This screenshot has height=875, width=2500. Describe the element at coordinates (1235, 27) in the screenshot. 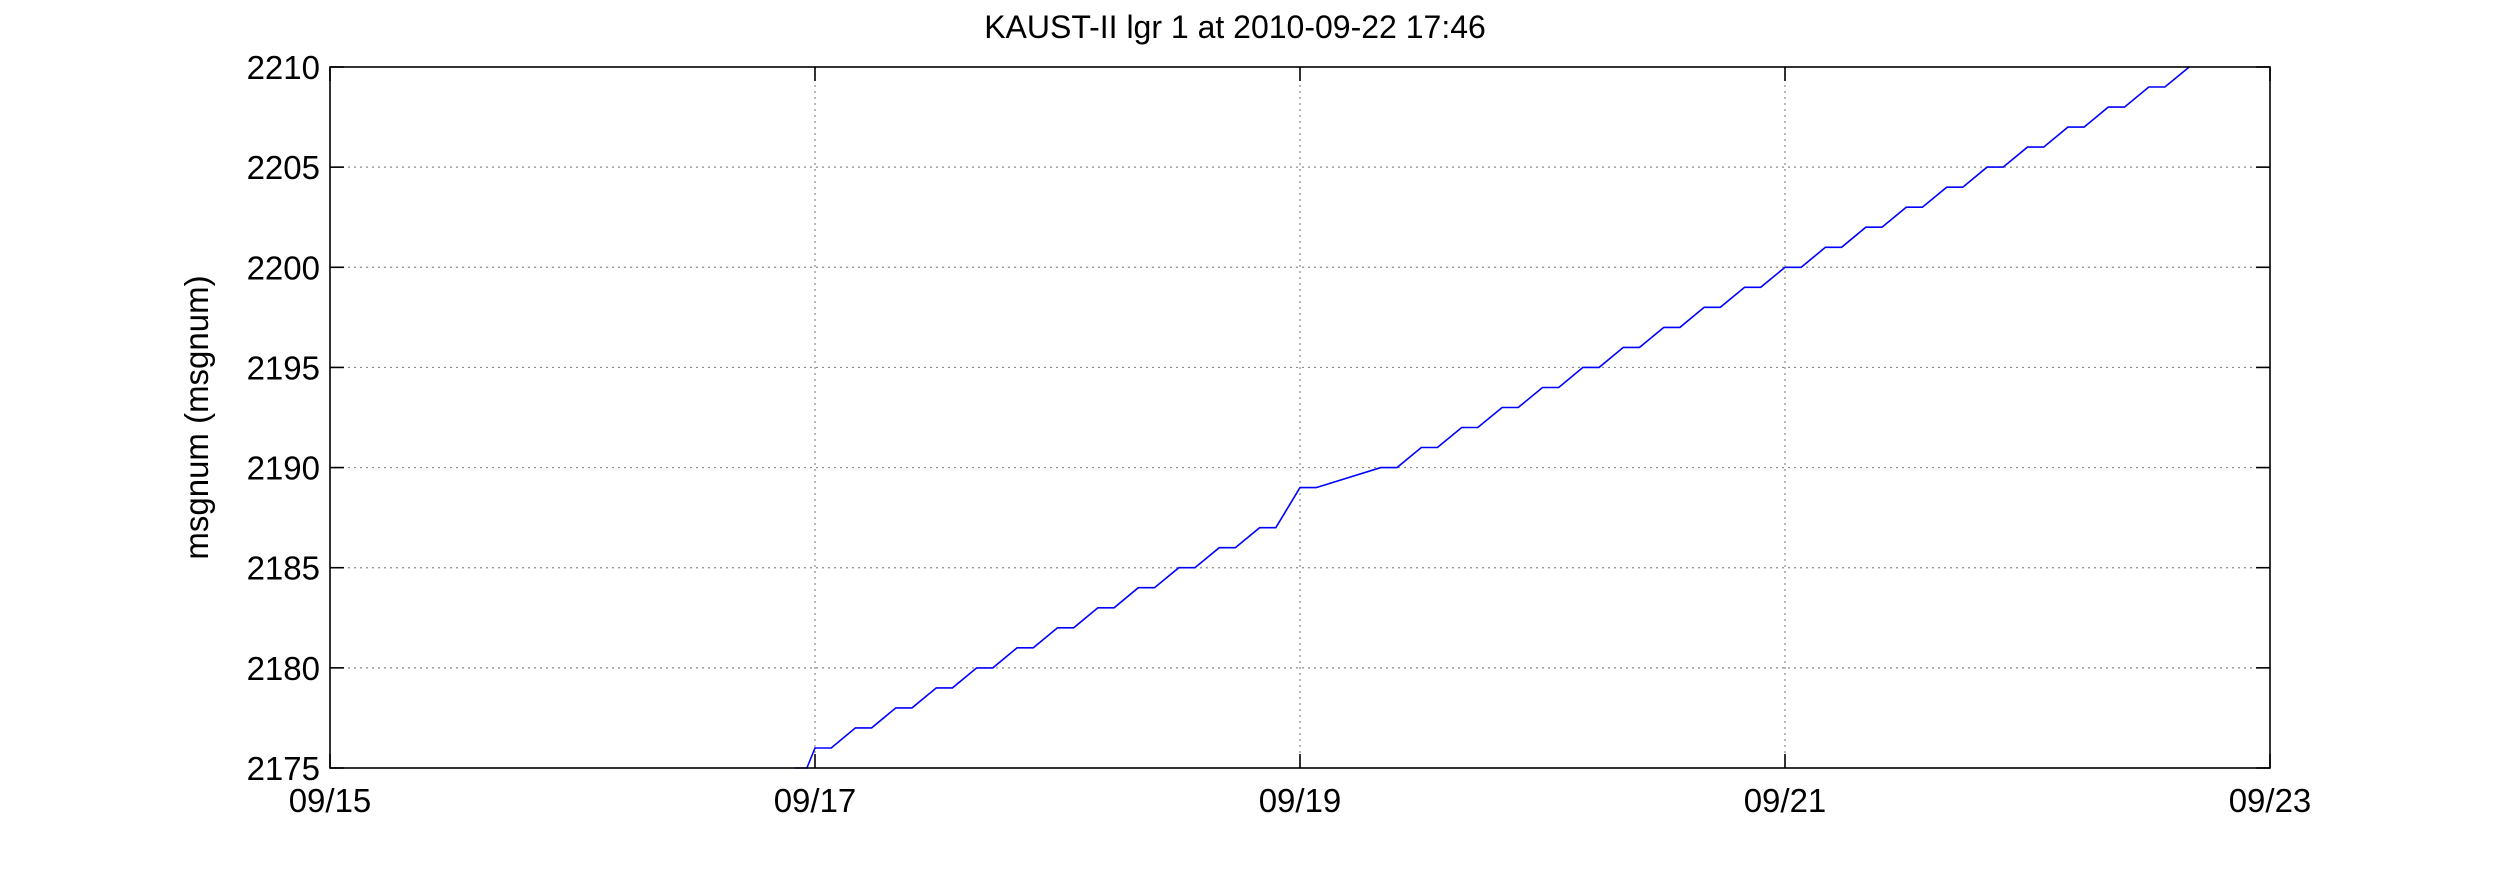

I see `chart-title: KAUST-II lgr 1 at 2010-09-22 17:46` at that location.